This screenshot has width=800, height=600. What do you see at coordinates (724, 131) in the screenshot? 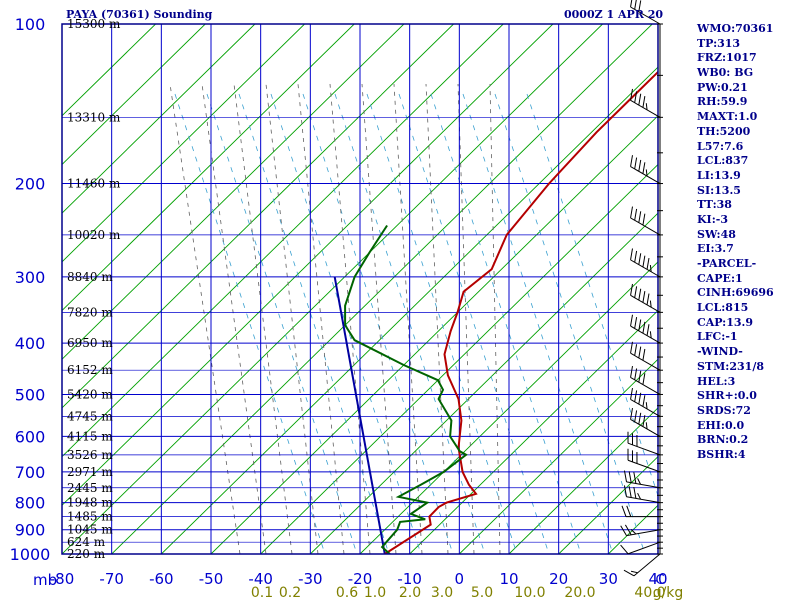
I see `index-item: TH:5200` at bounding box center [724, 131].